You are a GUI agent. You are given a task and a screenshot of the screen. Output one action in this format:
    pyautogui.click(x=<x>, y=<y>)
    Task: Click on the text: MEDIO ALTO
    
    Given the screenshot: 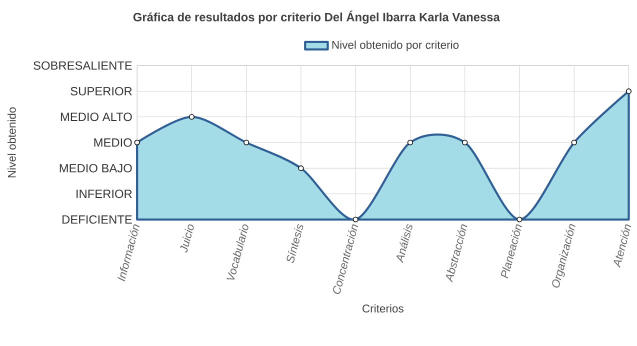 What is the action you would take?
    pyautogui.click(x=96, y=117)
    